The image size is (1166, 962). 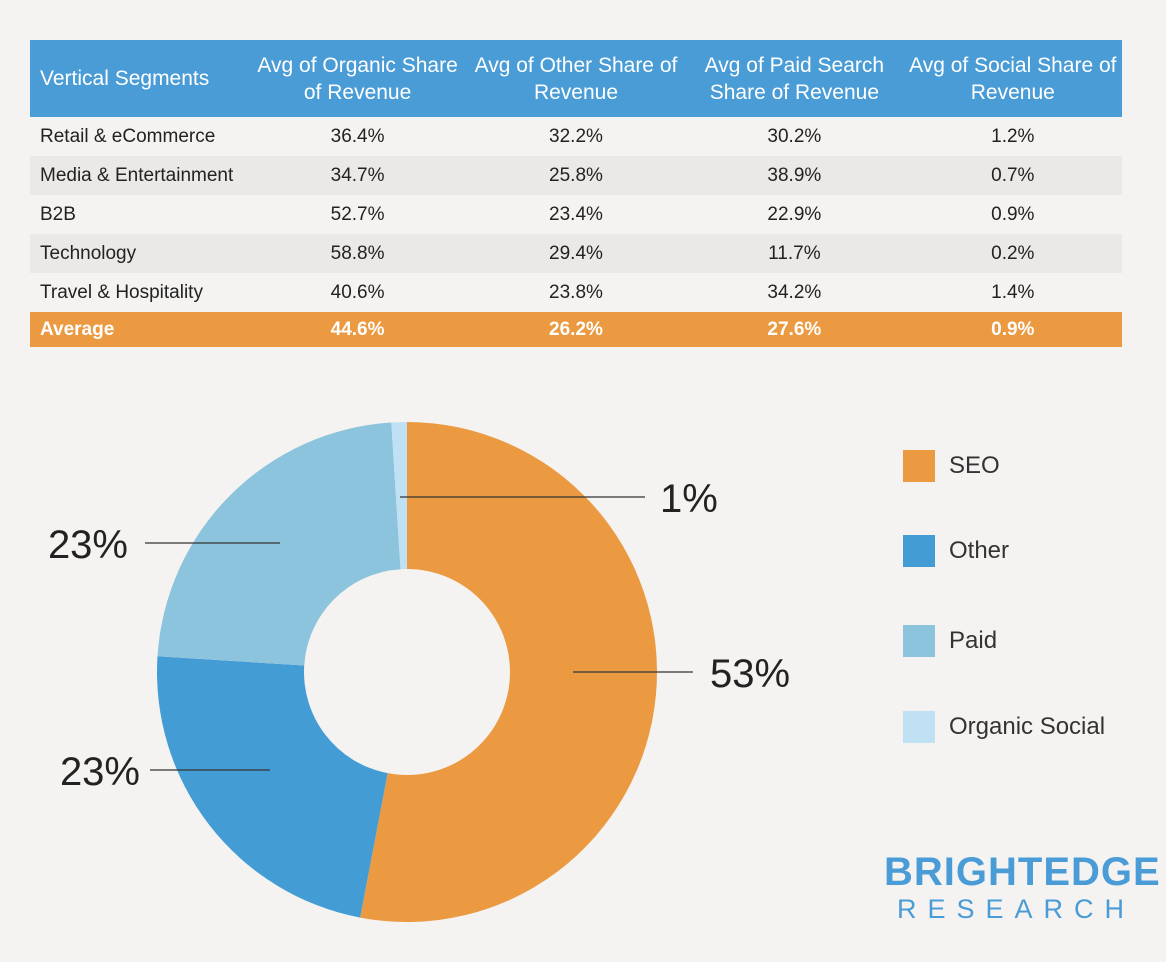 I want to click on logo-subtitle: RESEARCH, so click(x=1015, y=909).